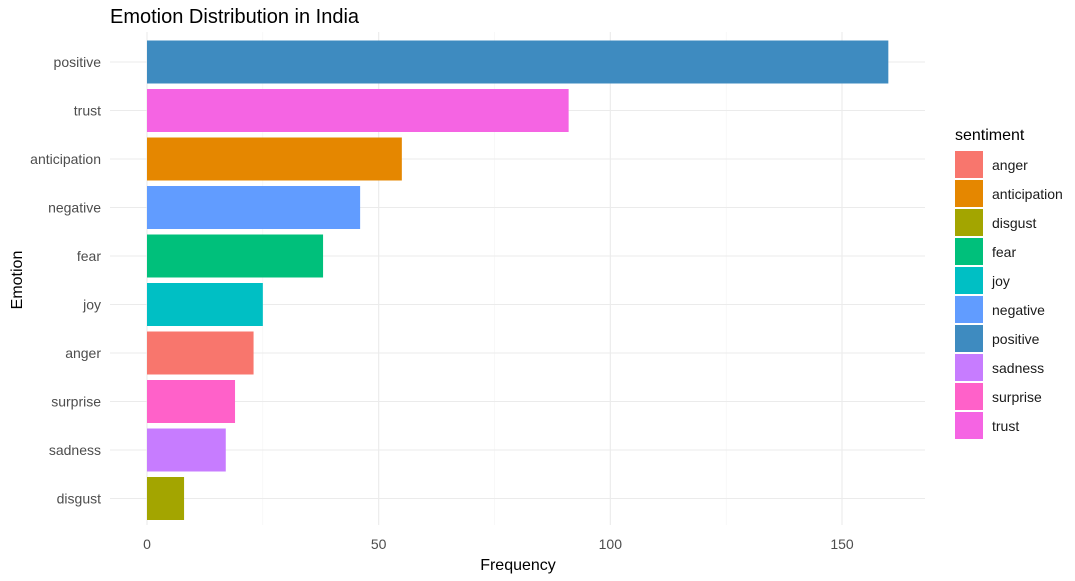  I want to click on legend-label-fear: fear, so click(1004, 252).